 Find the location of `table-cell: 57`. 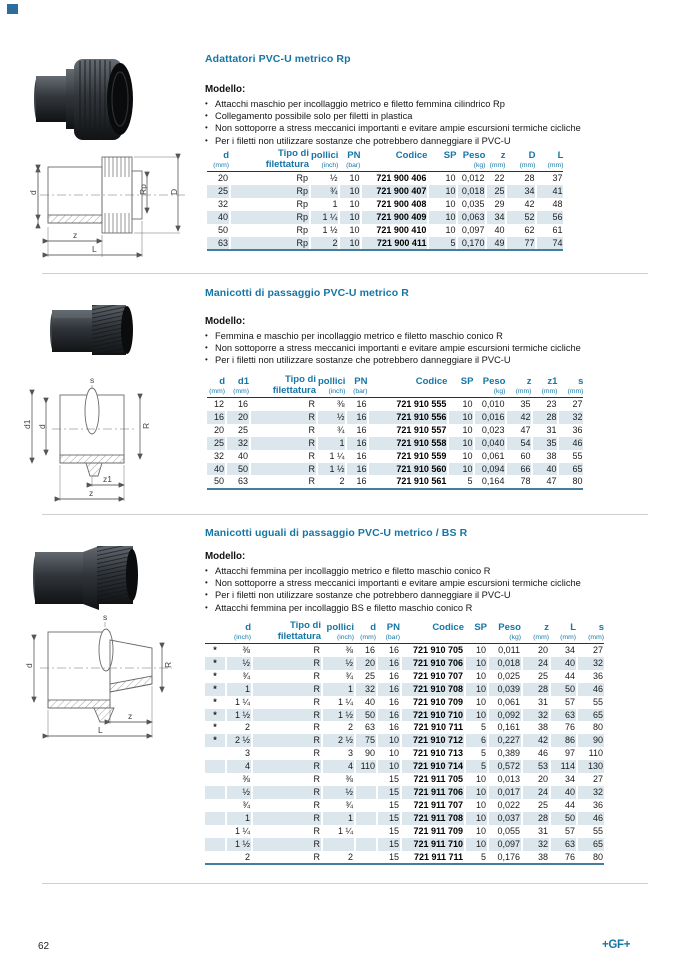

table-cell: 57 is located at coordinates (569, 701).